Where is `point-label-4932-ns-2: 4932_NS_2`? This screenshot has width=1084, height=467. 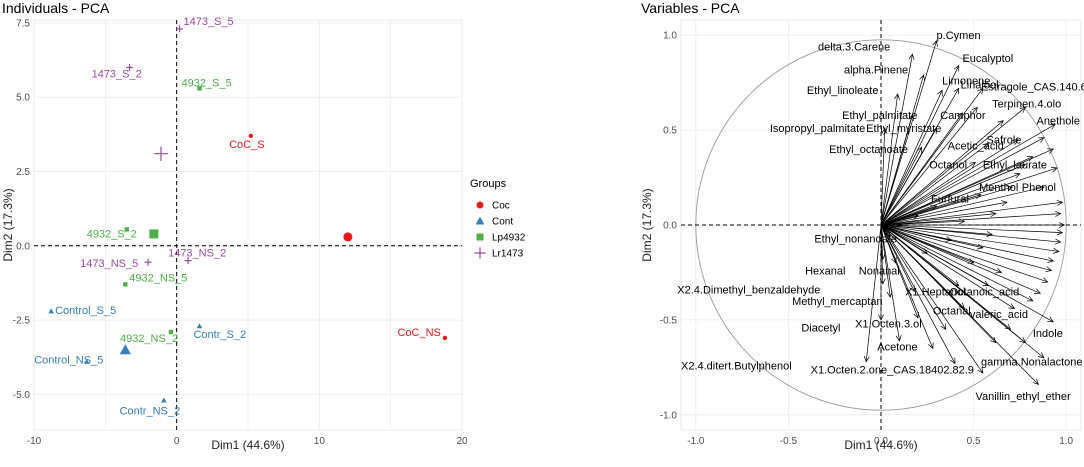
point-label-4932-ns-2: 4932_NS_2 is located at coordinates (149, 339).